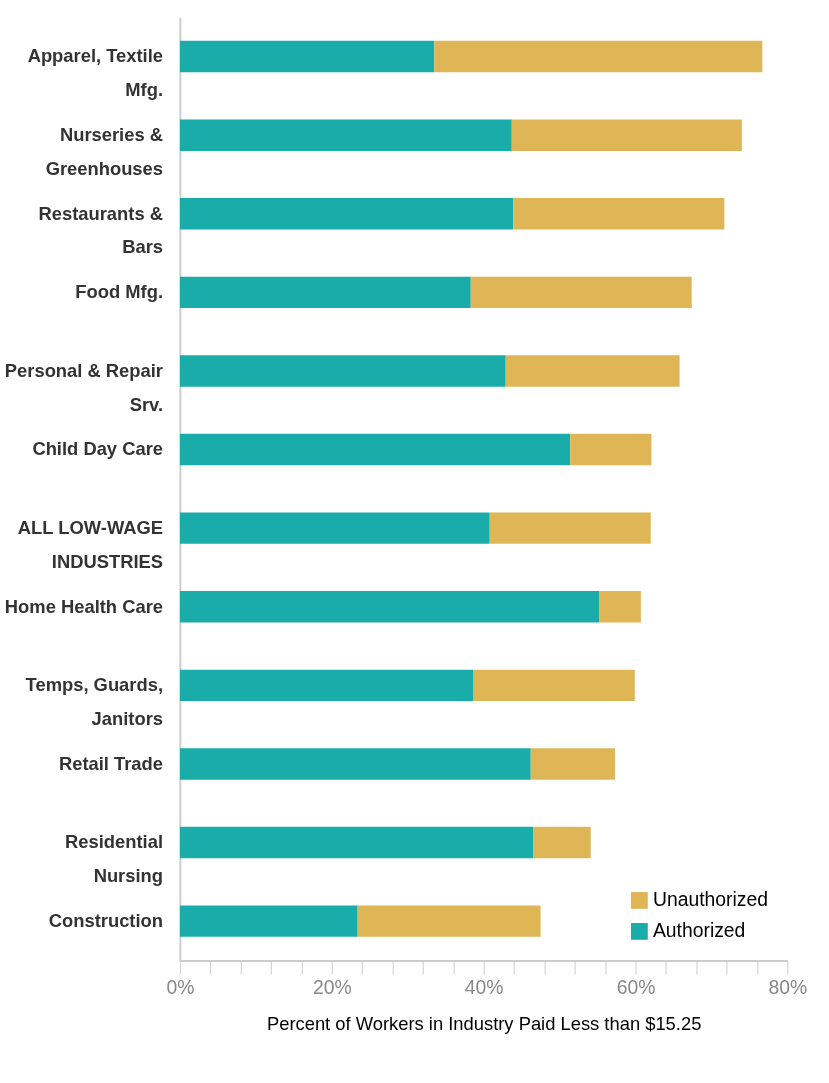 The height and width of the screenshot is (1083, 829). What do you see at coordinates (484, 1023) in the screenshot?
I see `x-axis-title: Percent of Workers in Industry Paid Less than $15.25` at bounding box center [484, 1023].